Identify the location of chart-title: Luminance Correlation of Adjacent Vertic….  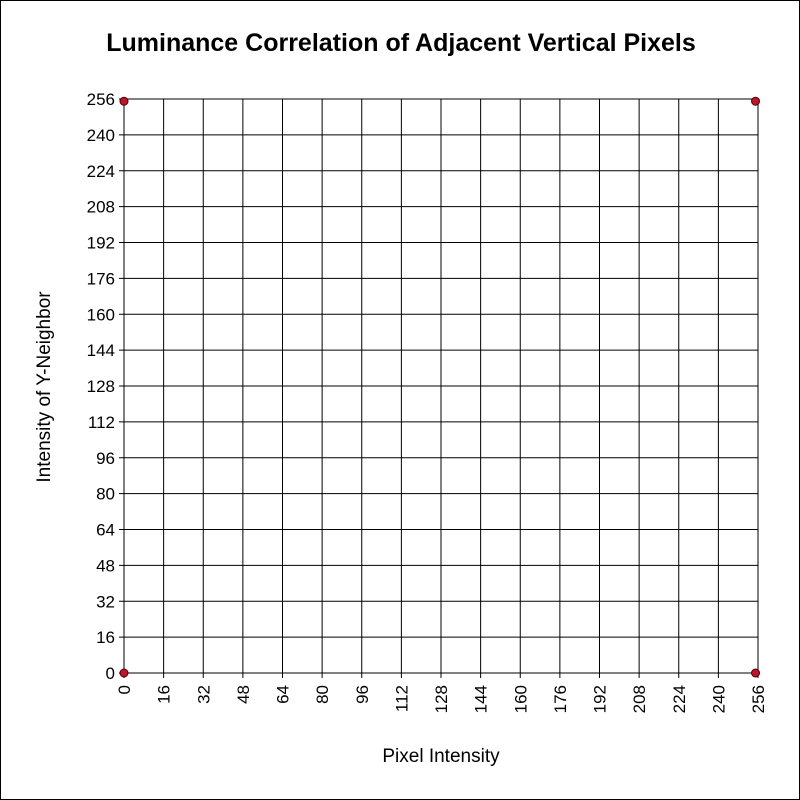
(401, 43).